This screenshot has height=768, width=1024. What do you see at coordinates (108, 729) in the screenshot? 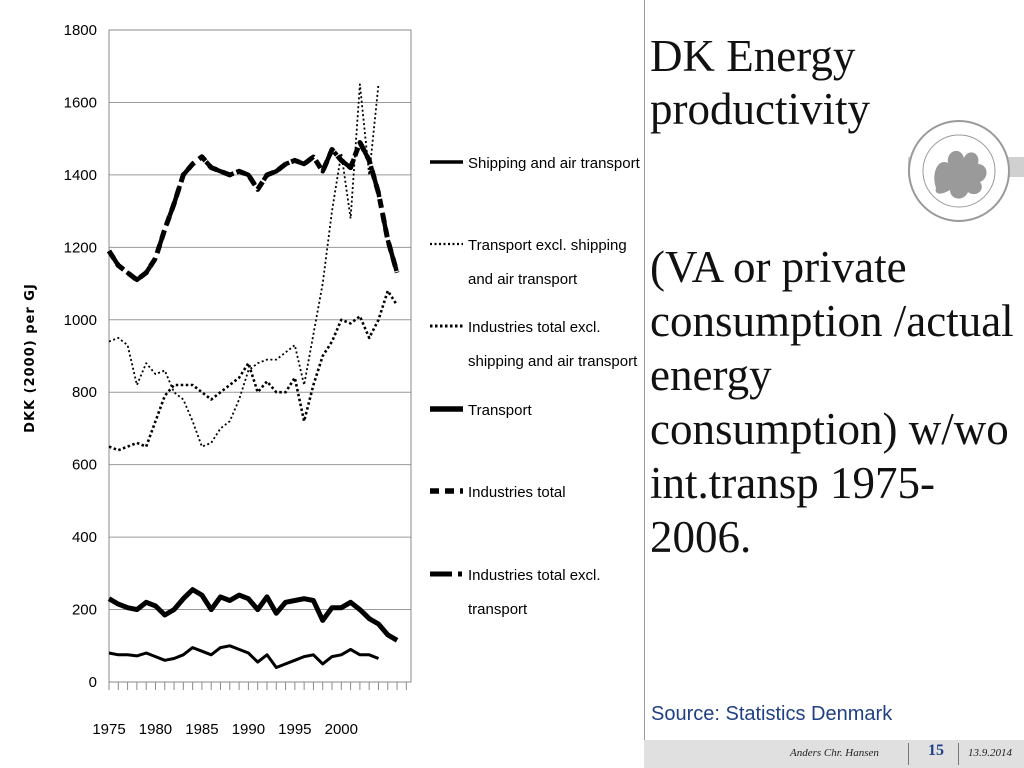
I see `x-tick-label: 1975` at bounding box center [108, 729].